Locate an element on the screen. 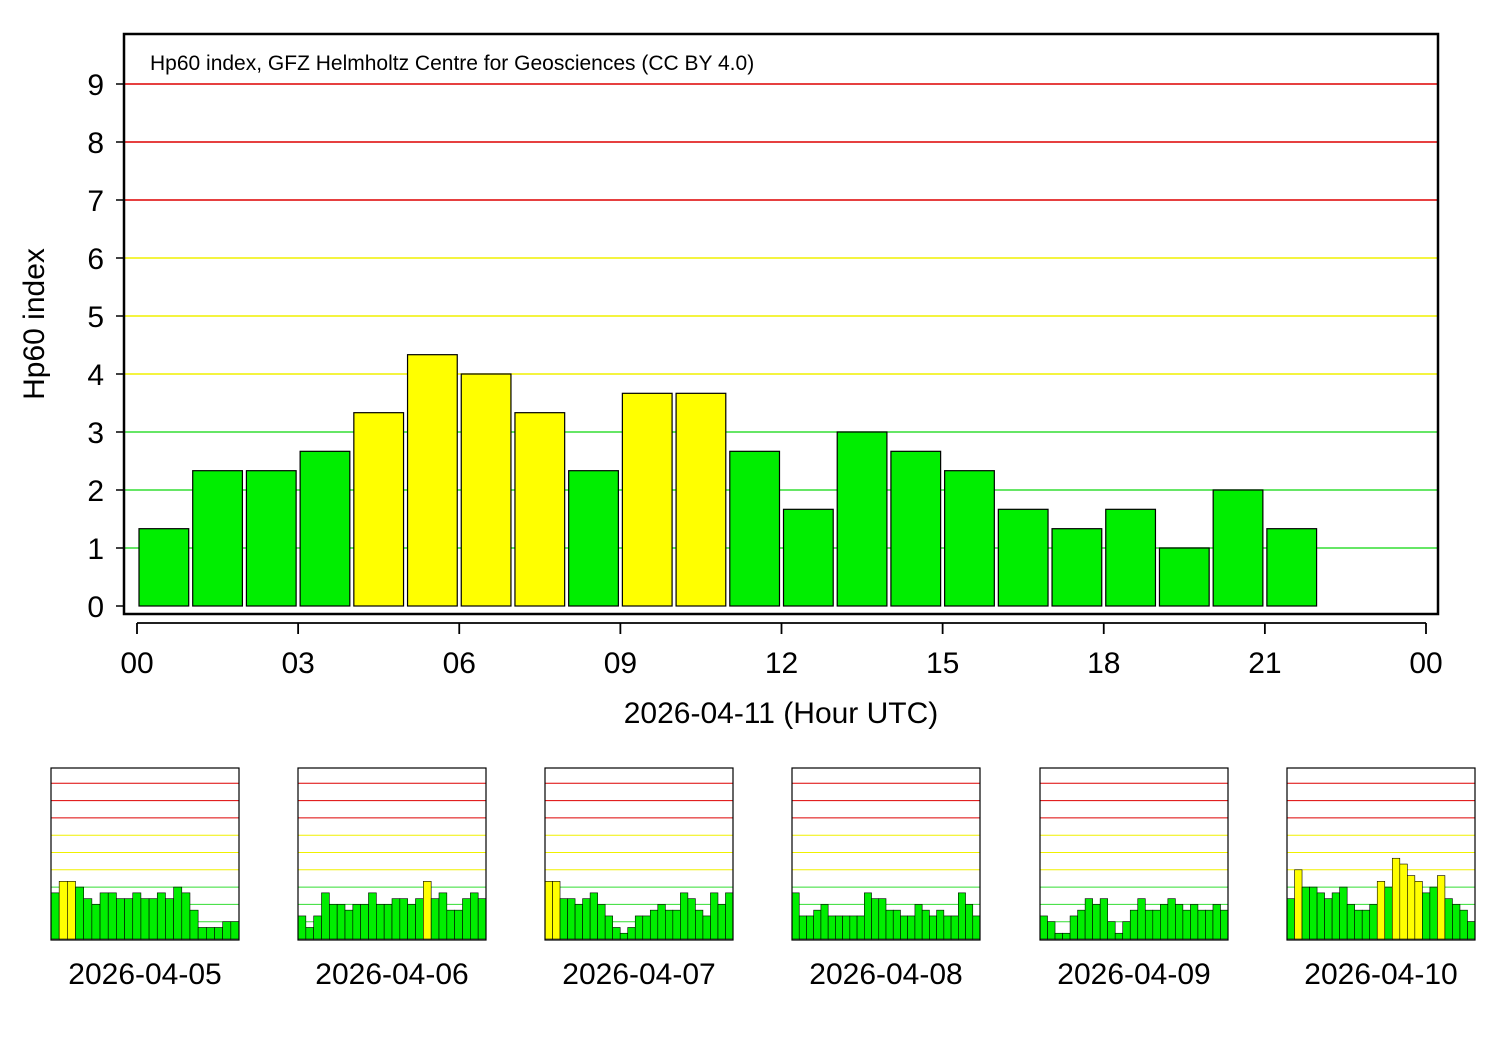  y-tick-label: 1 is located at coordinates (95, 549).